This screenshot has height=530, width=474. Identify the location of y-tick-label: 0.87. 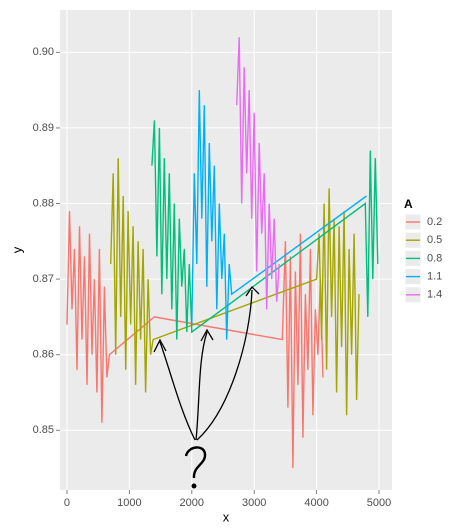
(43, 279).